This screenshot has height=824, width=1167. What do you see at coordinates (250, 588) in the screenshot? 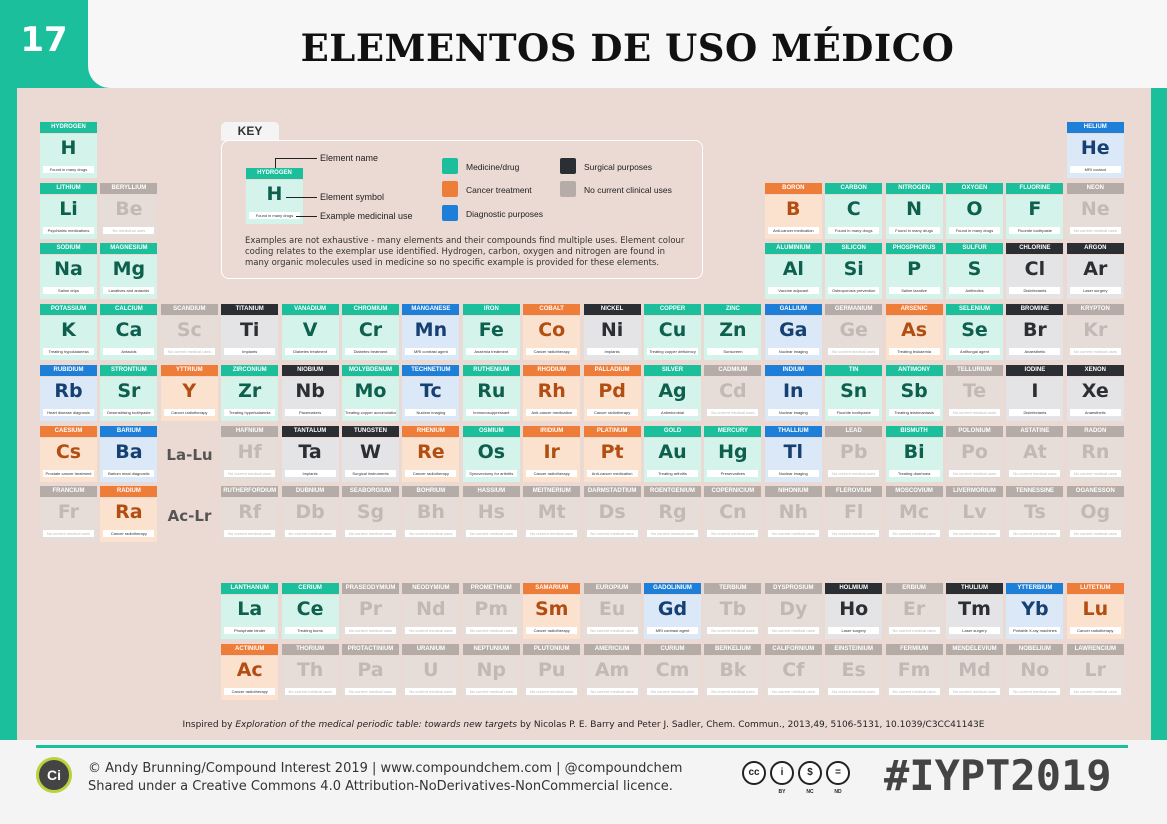
I see `element-name: LANTHANUM` at bounding box center [250, 588].